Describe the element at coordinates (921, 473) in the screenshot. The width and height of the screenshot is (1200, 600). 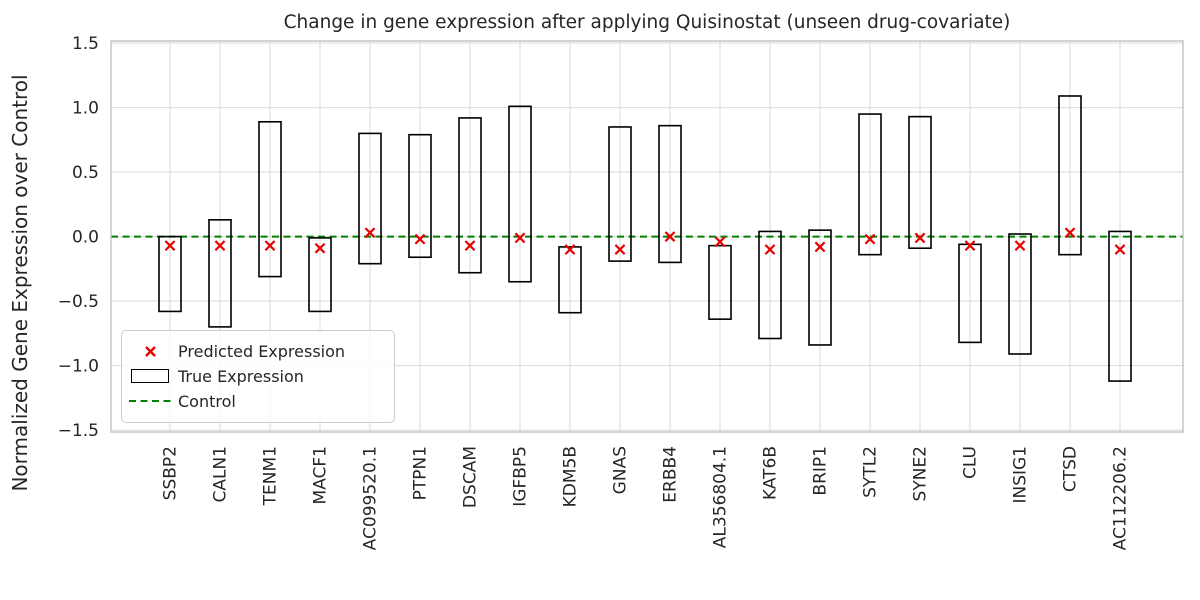
I see `x-tick-label: SYNE2` at that location.